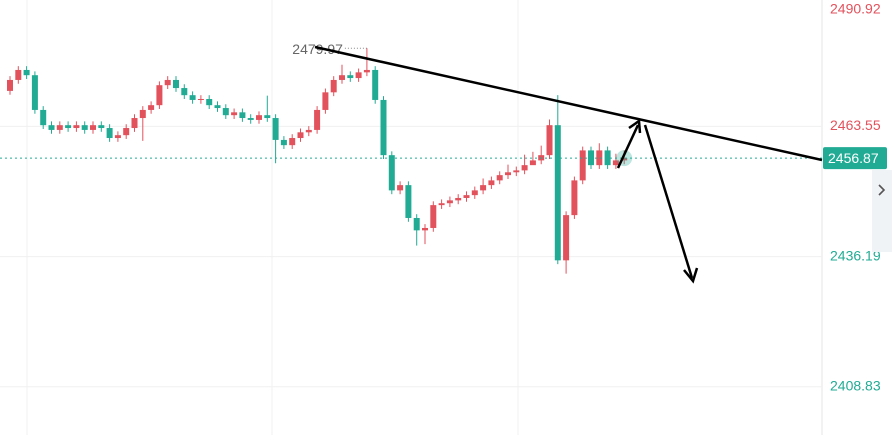 The image size is (892, 435). I want to click on y-tick-label: 2436.19, so click(855, 255).